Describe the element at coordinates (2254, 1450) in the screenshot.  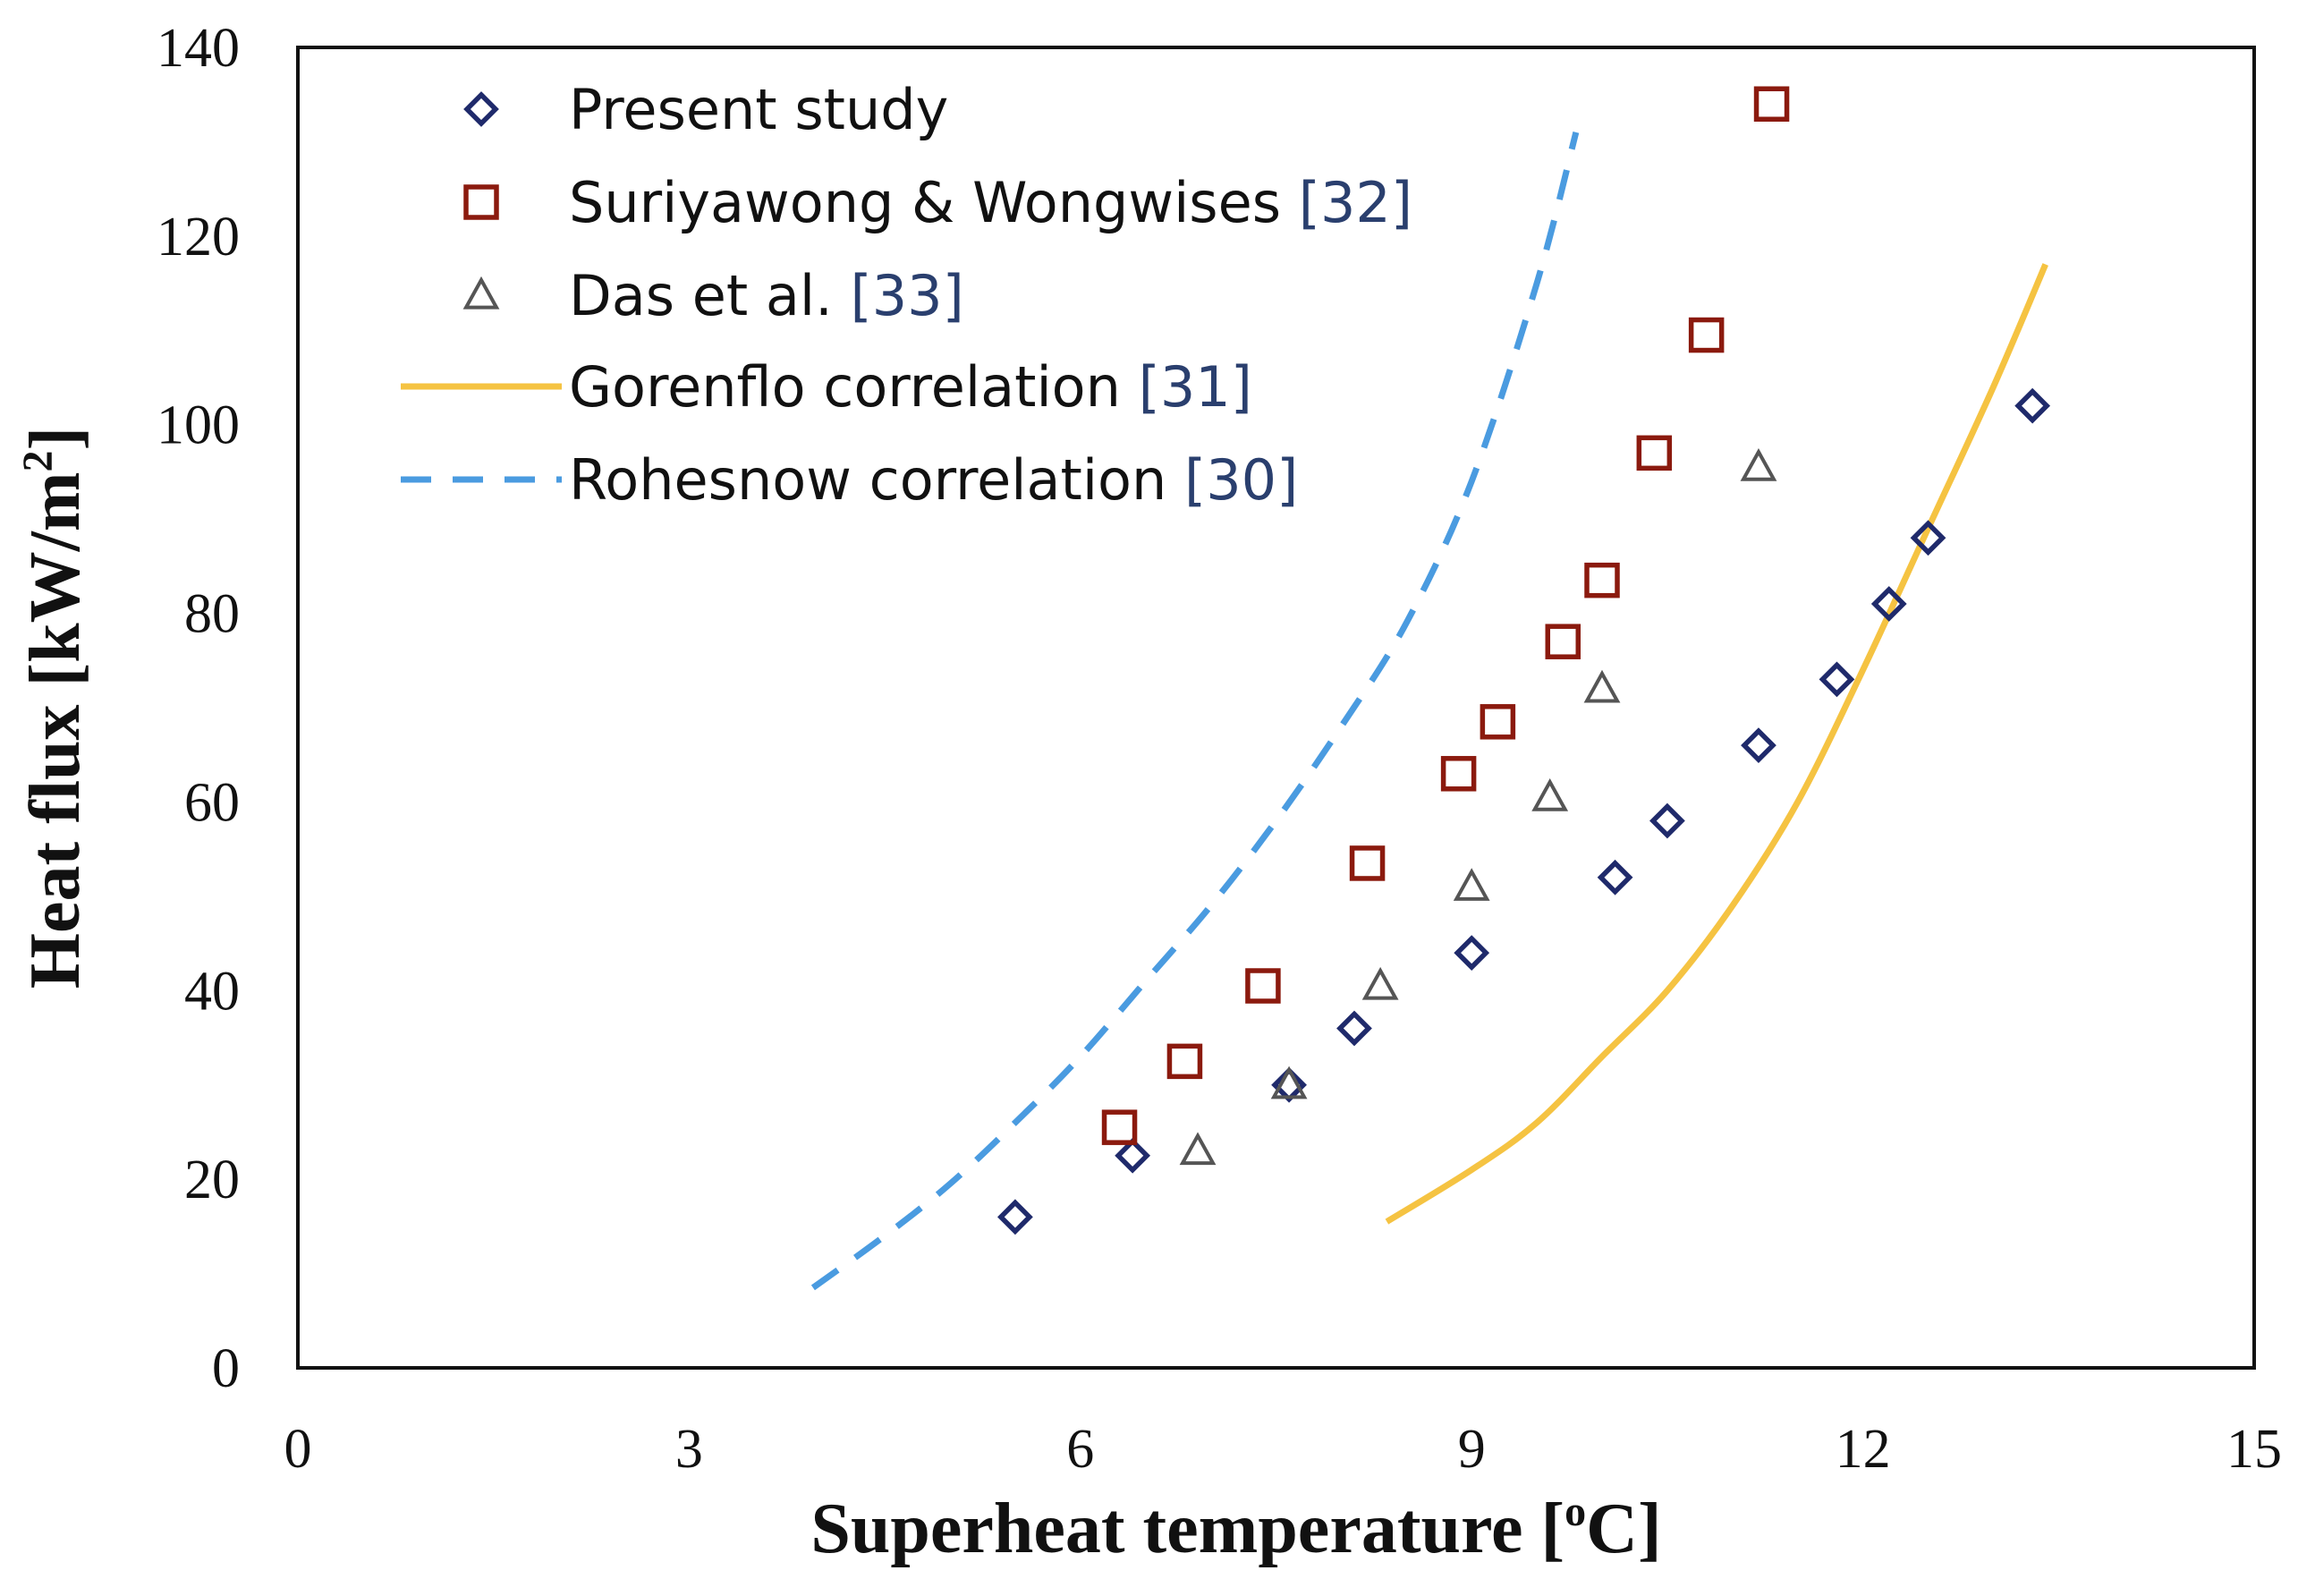
I see `x-tick-label: 15` at that location.